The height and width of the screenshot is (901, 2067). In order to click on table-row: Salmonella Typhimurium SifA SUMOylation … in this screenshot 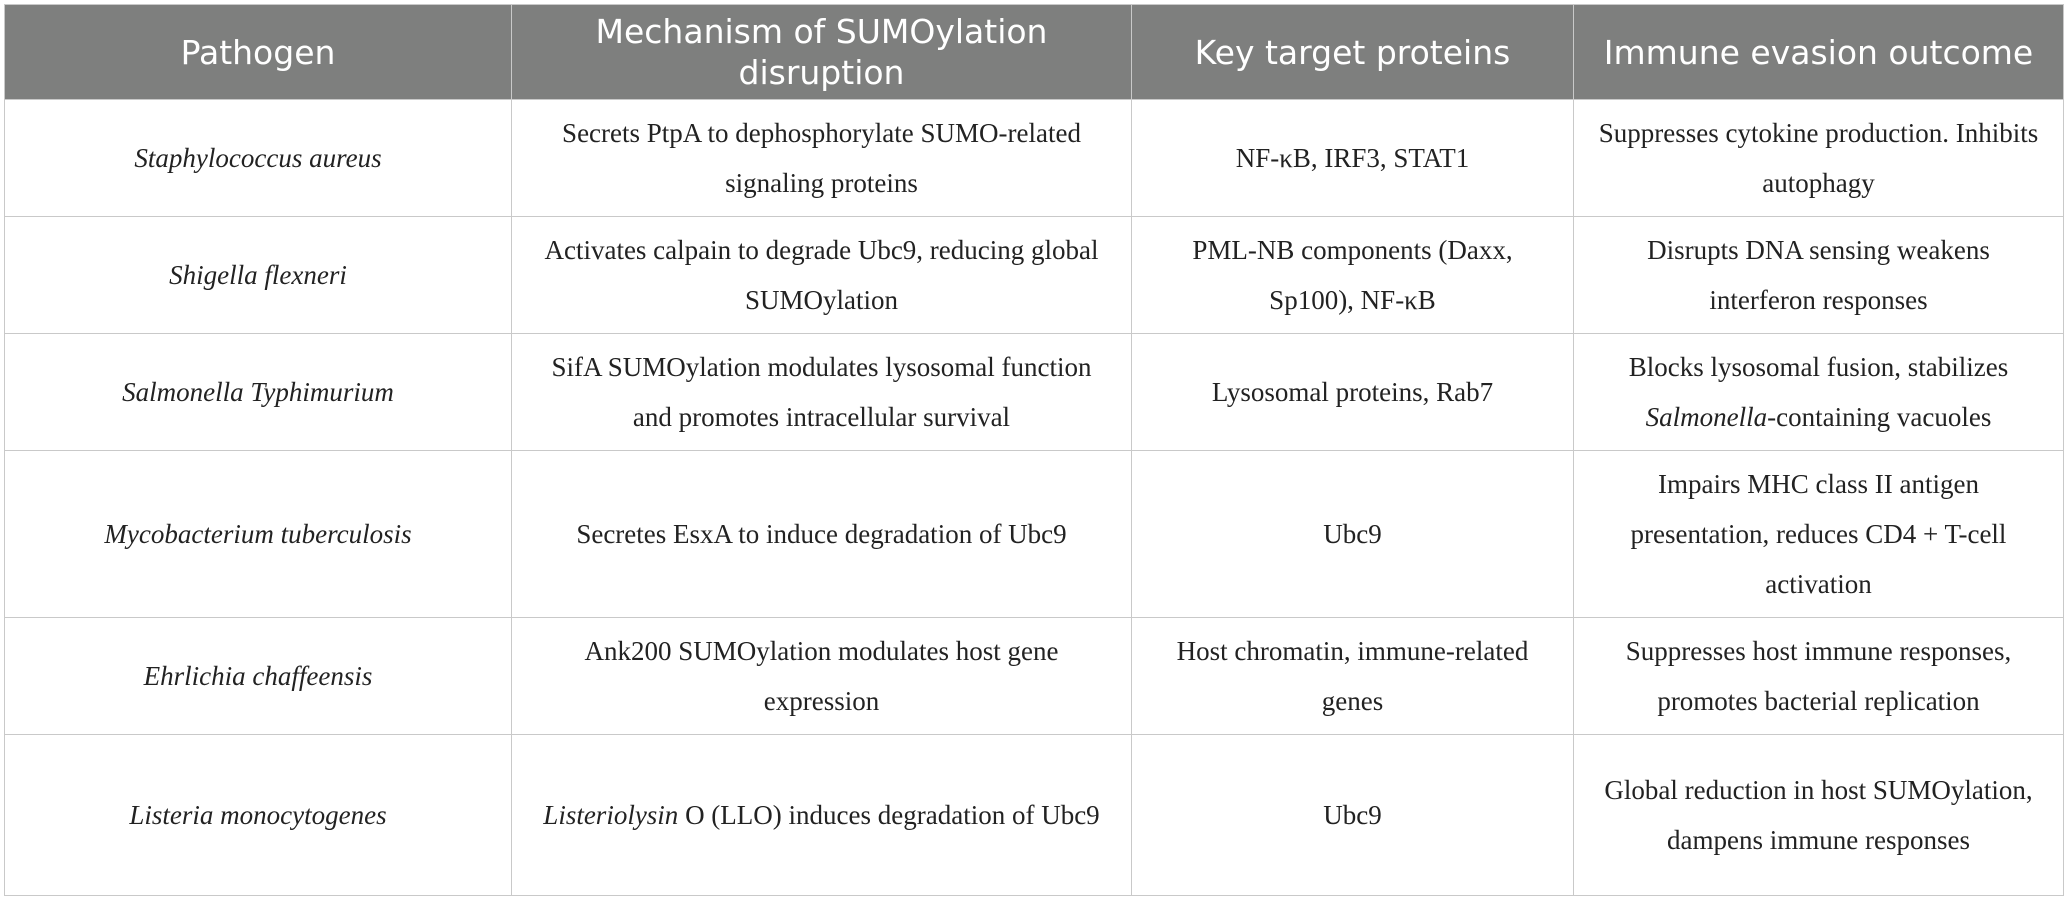, I will do `click(1034, 392)`.